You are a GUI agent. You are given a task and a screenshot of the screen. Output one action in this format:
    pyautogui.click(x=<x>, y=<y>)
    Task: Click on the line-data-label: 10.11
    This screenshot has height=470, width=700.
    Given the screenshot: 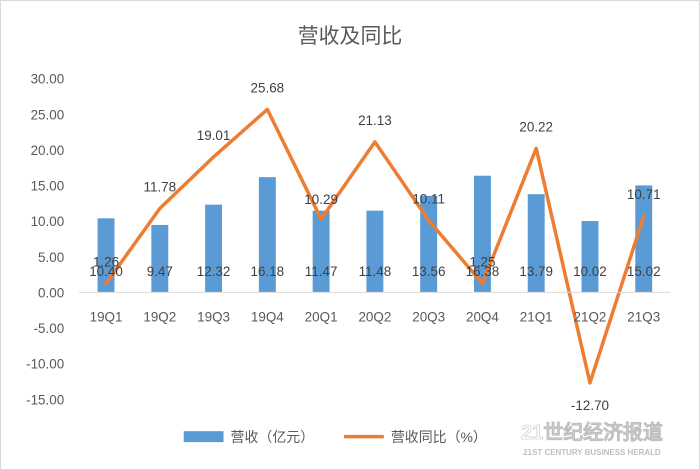 What is the action you would take?
    pyautogui.click(x=428, y=198)
    